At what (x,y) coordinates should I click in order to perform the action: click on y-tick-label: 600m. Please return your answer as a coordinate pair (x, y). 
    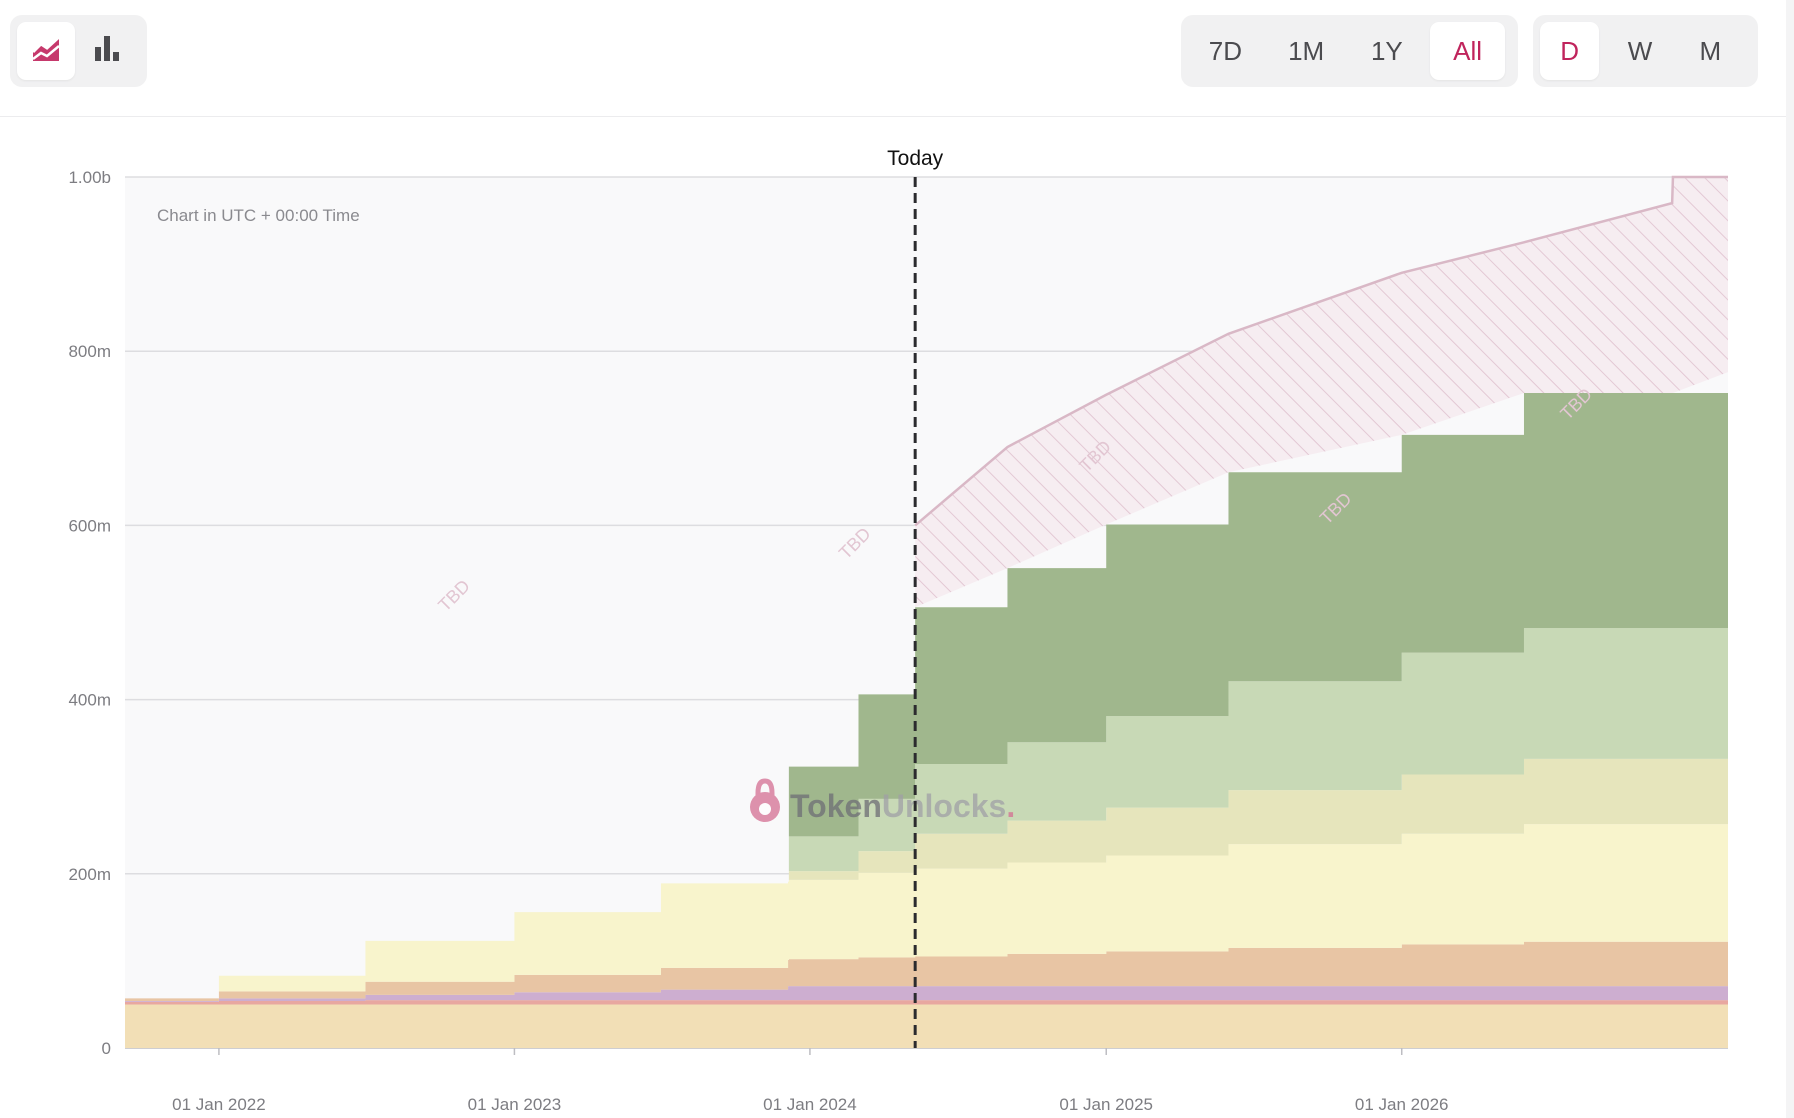
    Looking at the image, I should click on (89, 525).